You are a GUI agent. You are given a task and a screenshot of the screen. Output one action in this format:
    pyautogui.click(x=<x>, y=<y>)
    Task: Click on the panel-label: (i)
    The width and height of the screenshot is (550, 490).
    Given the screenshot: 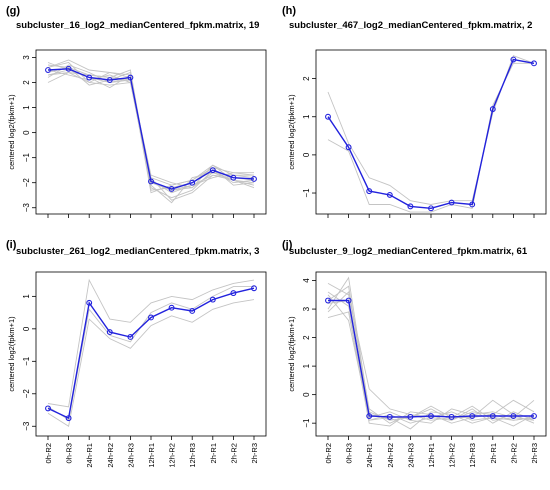 What is the action you would take?
    pyautogui.click(x=11, y=245)
    